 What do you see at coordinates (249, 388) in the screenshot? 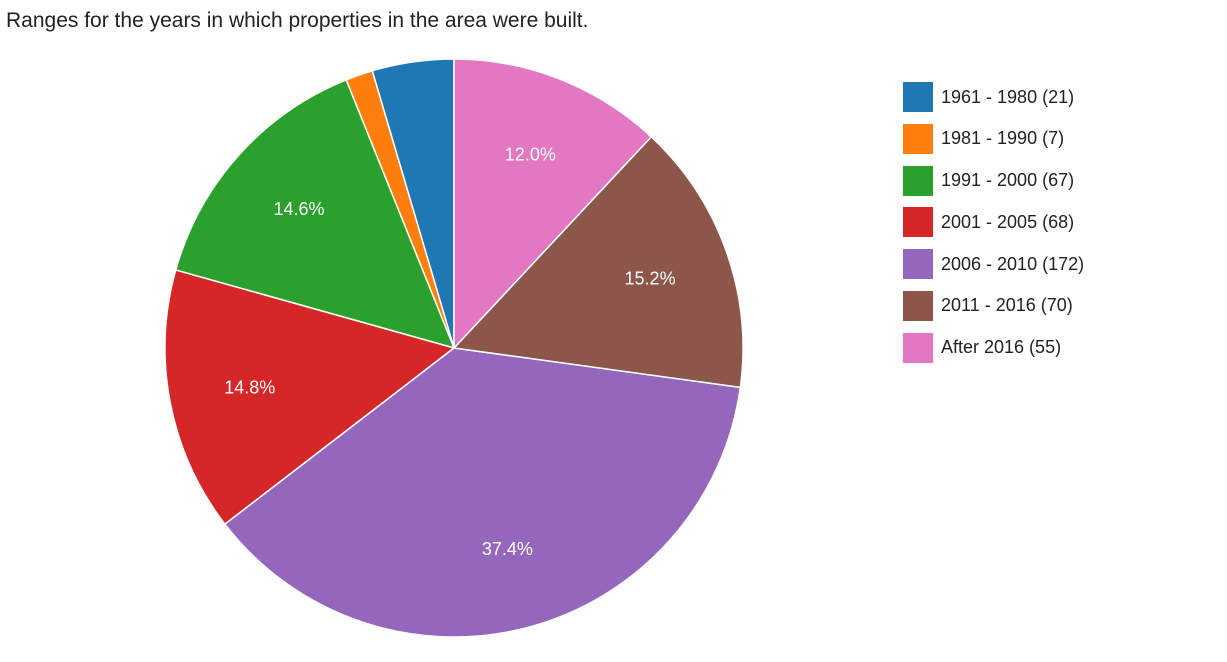
I see `slice-percent-label: 14.8%` at bounding box center [249, 388].